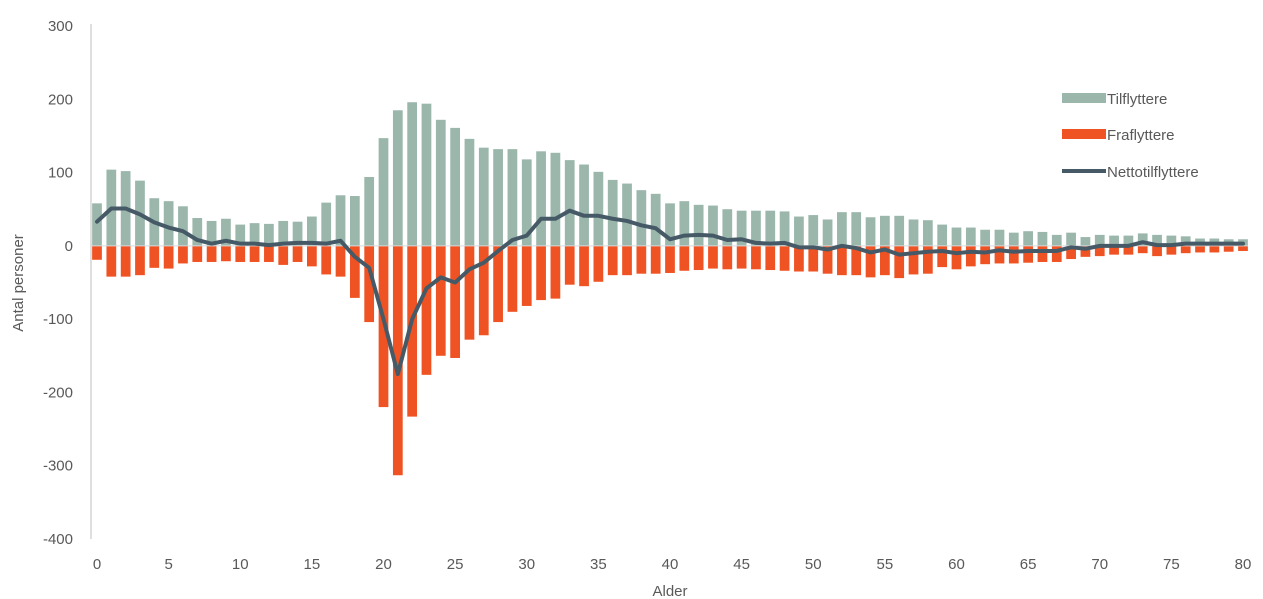 This screenshot has height=599, width=1263. Describe the element at coordinates (1099, 564) in the screenshot. I see `x-tick-label: 70` at that location.